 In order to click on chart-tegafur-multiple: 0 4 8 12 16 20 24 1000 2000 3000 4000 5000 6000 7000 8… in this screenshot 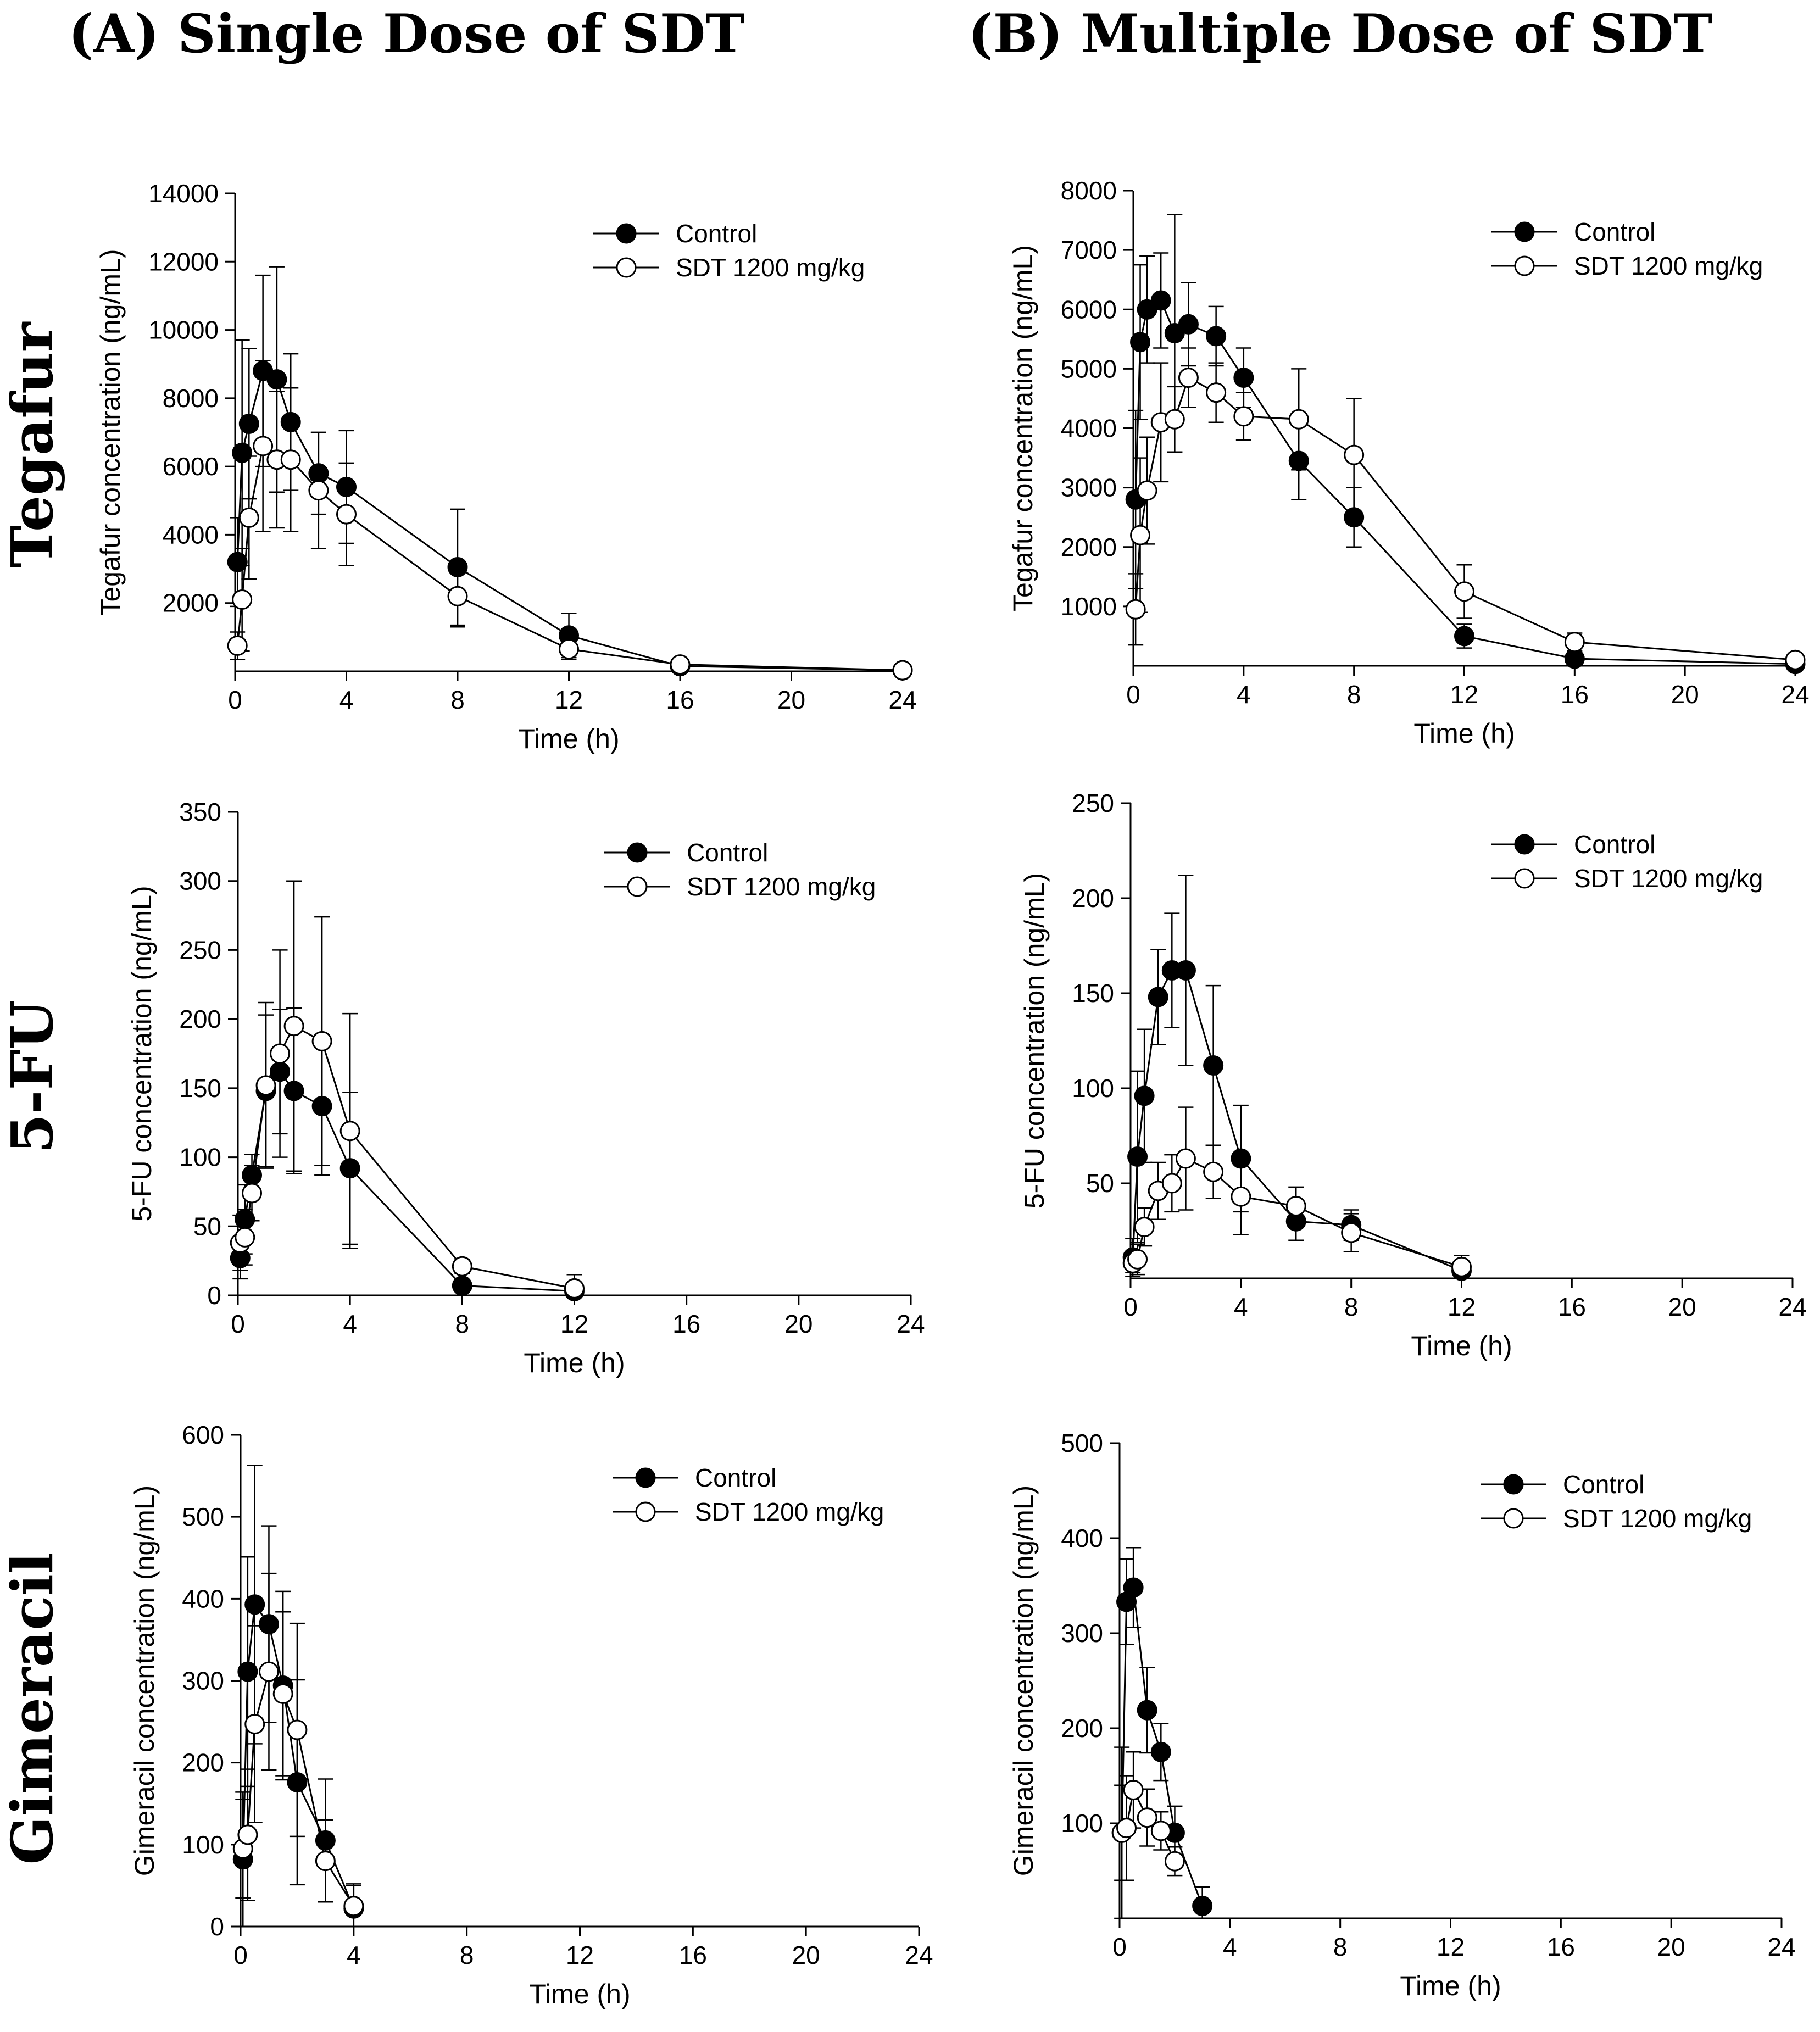, I will do `click(1409, 462)`.